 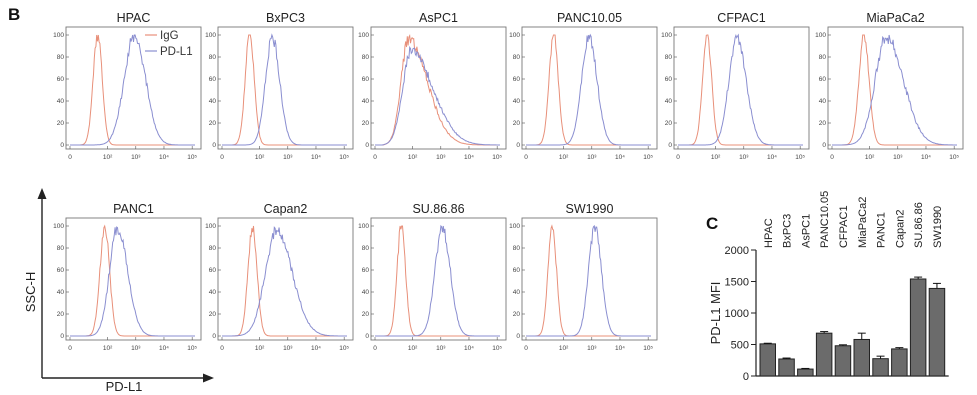 I want to click on bar-category-label-sw1990: SW1990, so click(x=938, y=227).